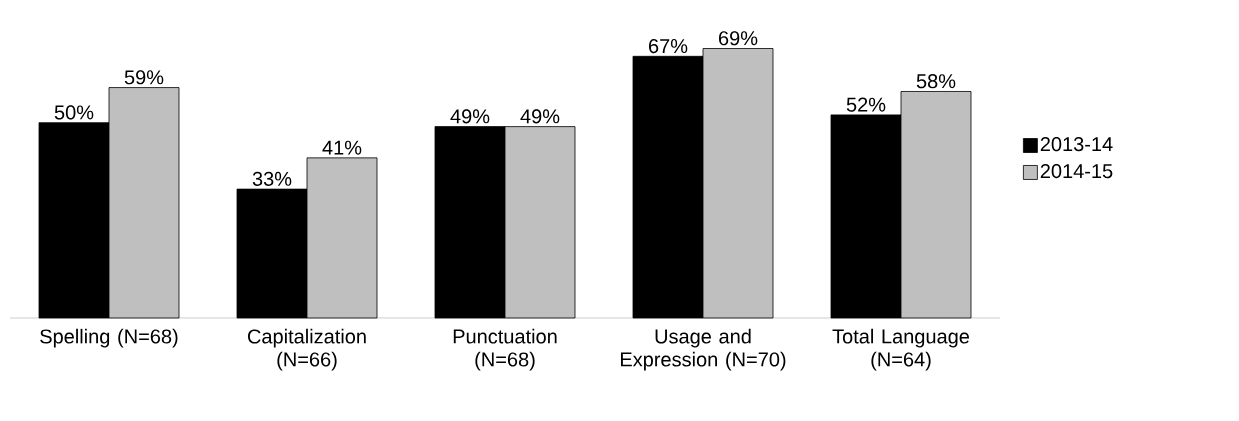  Describe the element at coordinates (74, 112) in the screenshot. I see `data-label: 50%` at that location.